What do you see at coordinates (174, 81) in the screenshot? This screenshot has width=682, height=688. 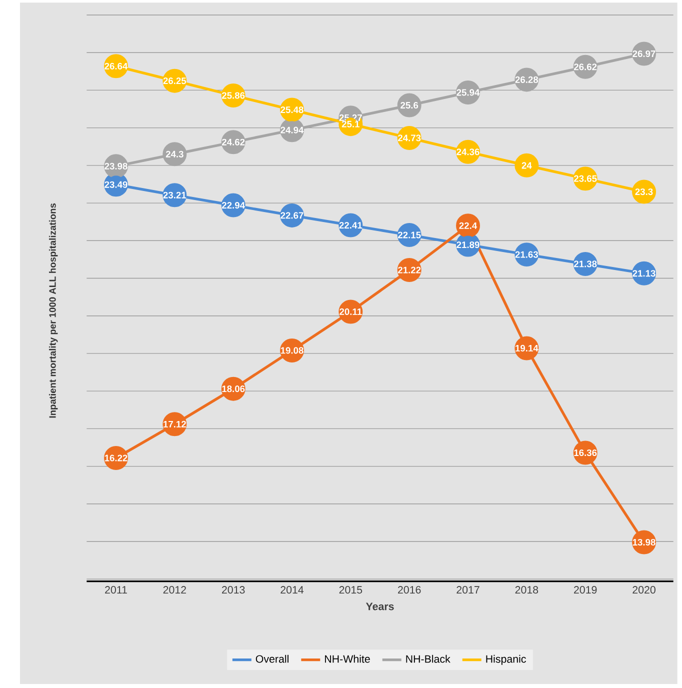 I see `data-label: 26.25` at bounding box center [174, 81].